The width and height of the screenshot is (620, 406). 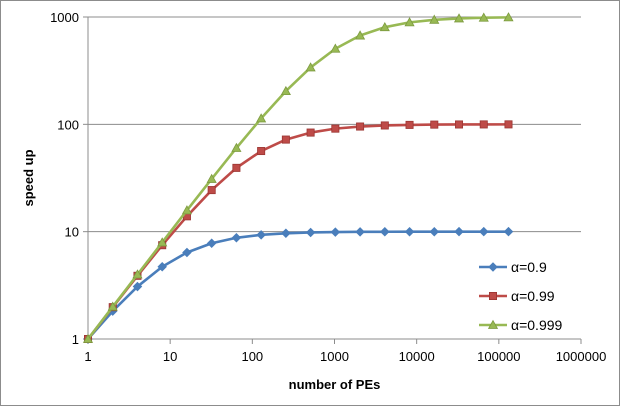 I want to click on y-tick-label: 1000, so click(x=64, y=17).